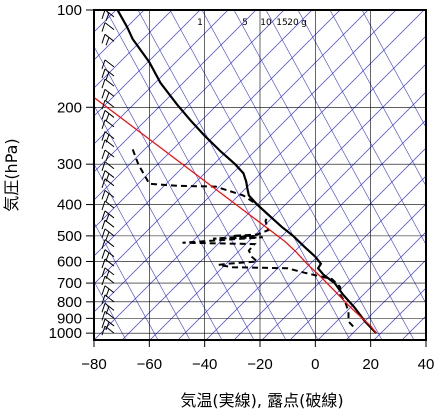  I want to click on x-tick-label: 20, so click(370, 364).